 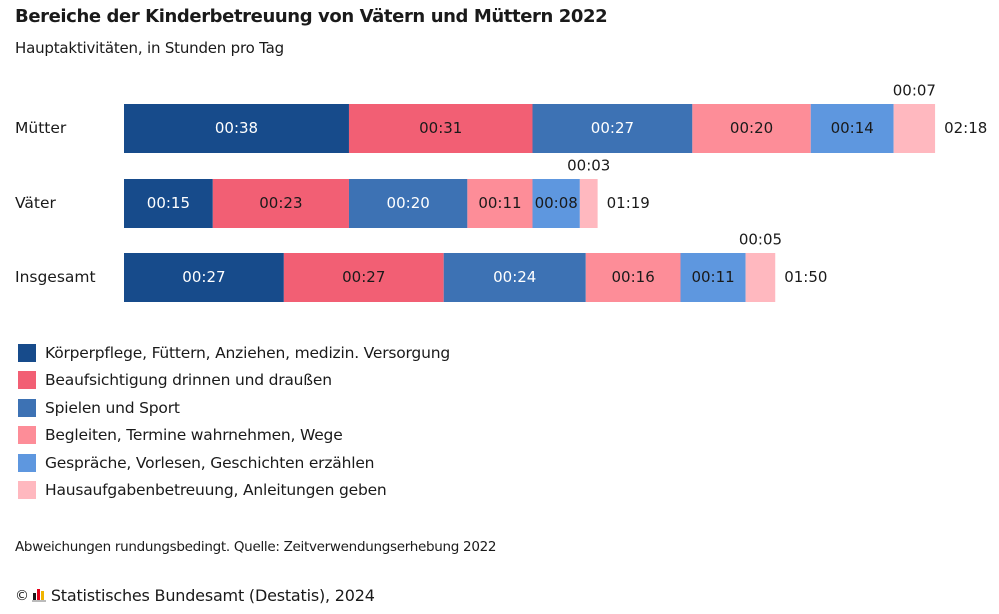 I want to click on data-label: 00:23, so click(x=280, y=203).